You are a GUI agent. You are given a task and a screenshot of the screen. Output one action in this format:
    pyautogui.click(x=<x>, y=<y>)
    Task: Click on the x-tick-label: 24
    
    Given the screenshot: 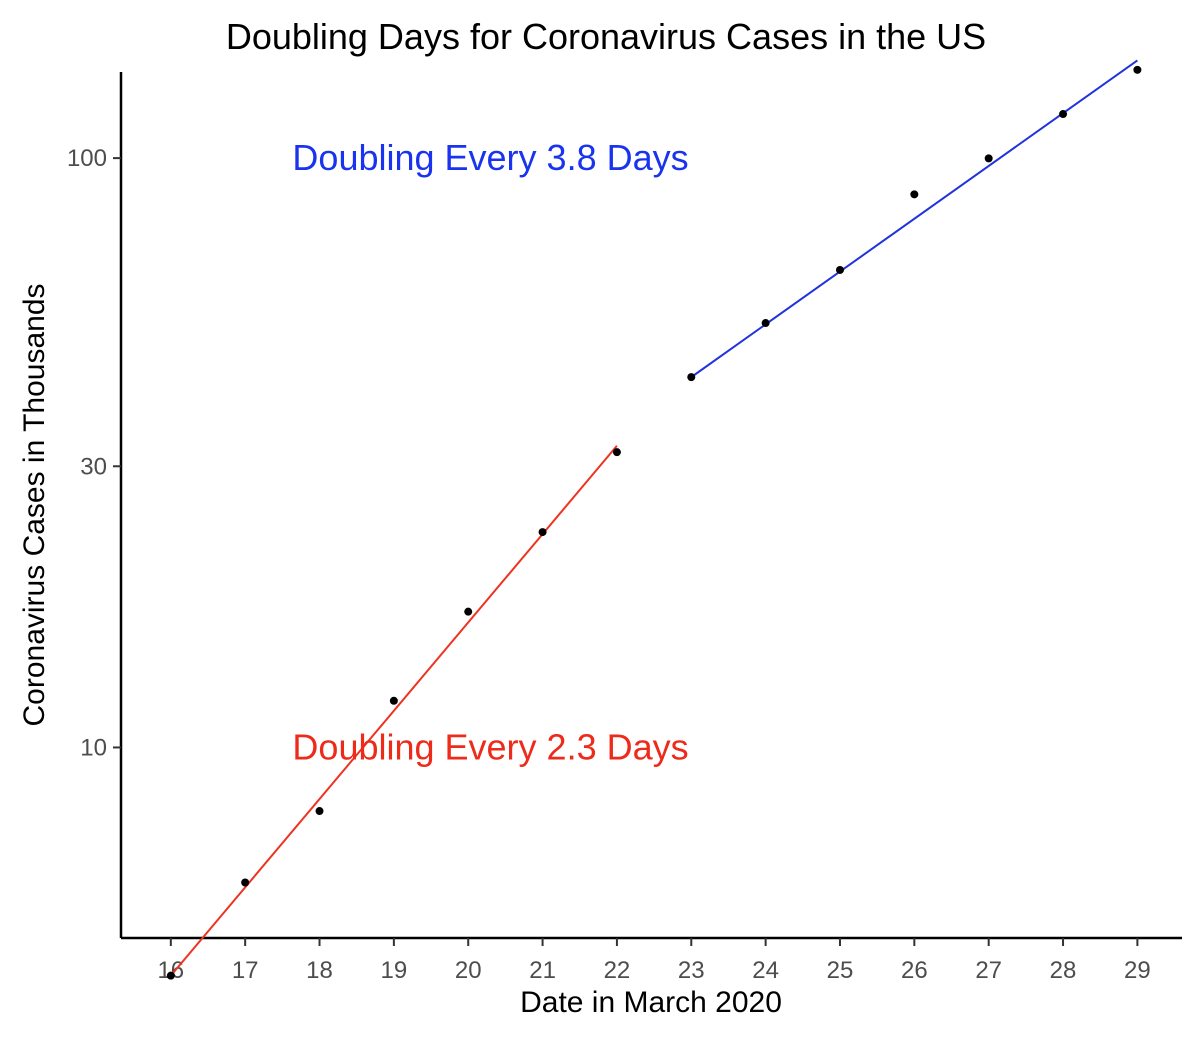 What is the action you would take?
    pyautogui.click(x=765, y=970)
    